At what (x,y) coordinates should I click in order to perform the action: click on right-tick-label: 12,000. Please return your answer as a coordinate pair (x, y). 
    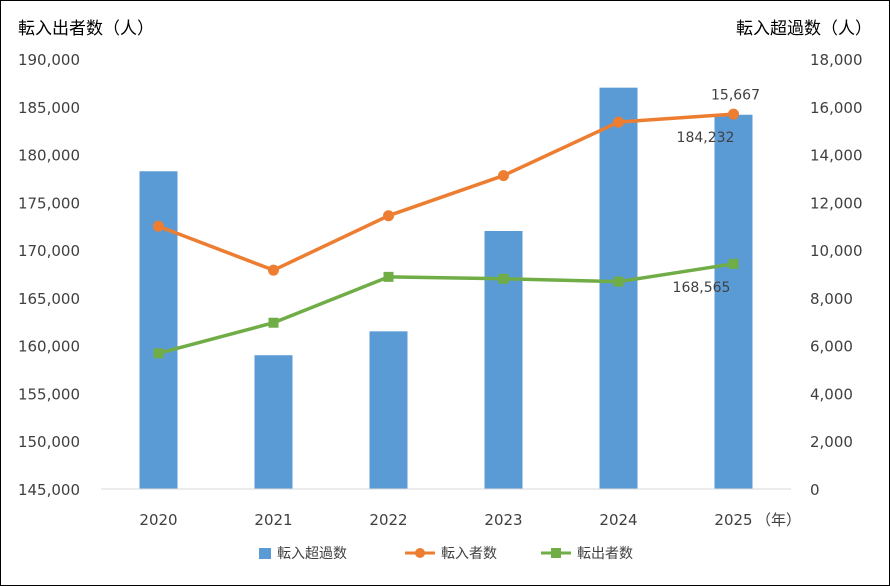
    Looking at the image, I should click on (836, 203).